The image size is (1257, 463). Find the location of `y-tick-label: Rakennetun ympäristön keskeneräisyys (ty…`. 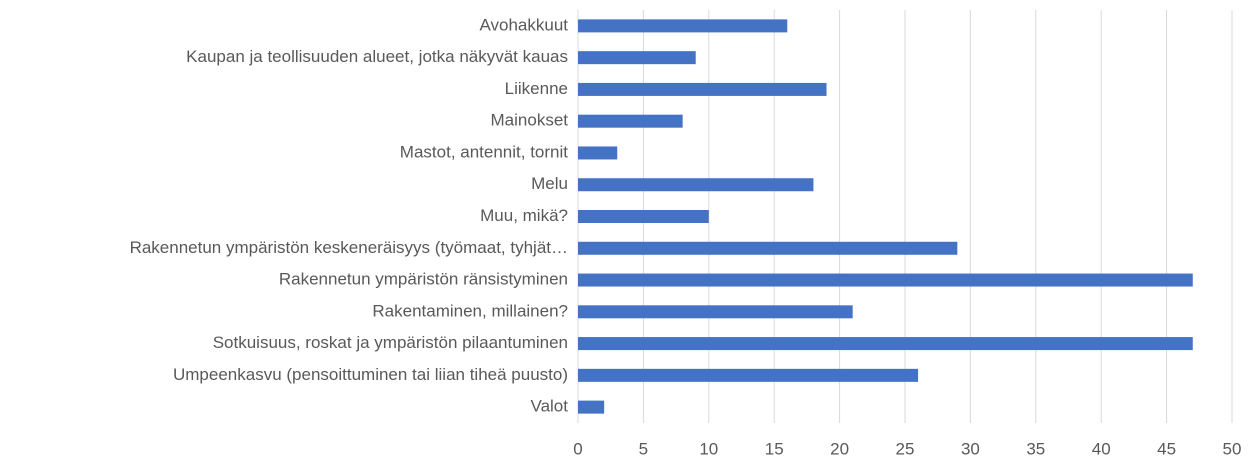

y-tick-label: Rakennetun ympäristön keskeneräisyys (ty… is located at coordinates (349, 247).